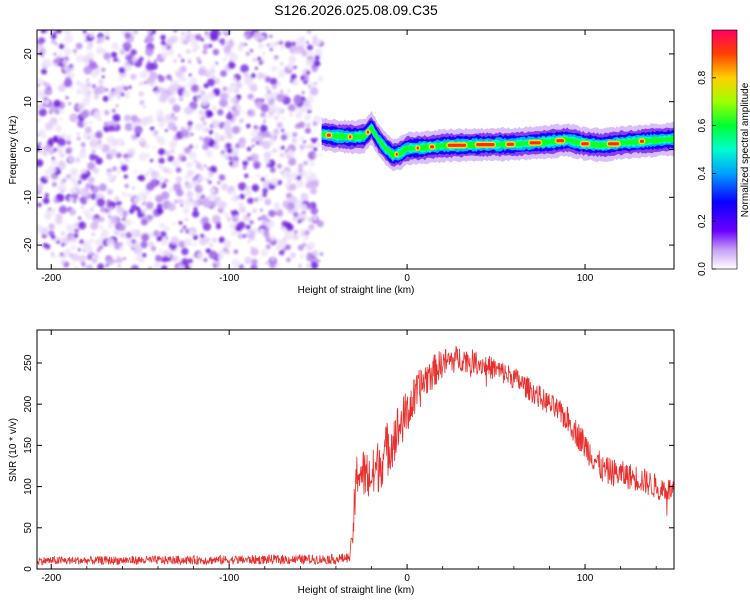  Describe the element at coordinates (407, 278) in the screenshot. I see `heatmap-x-tick-label: 0` at that location.